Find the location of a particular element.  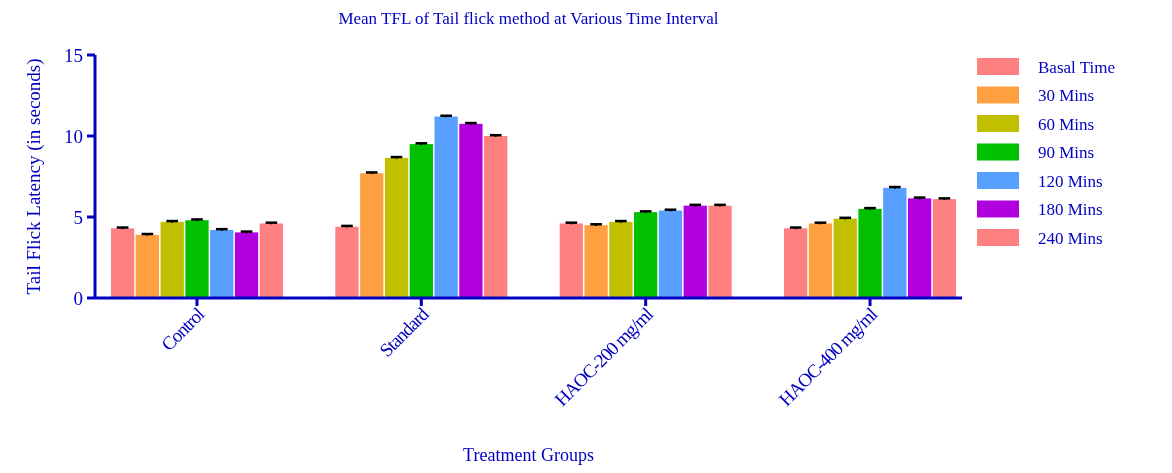

legend-label: 90 Mins is located at coordinates (1066, 153).